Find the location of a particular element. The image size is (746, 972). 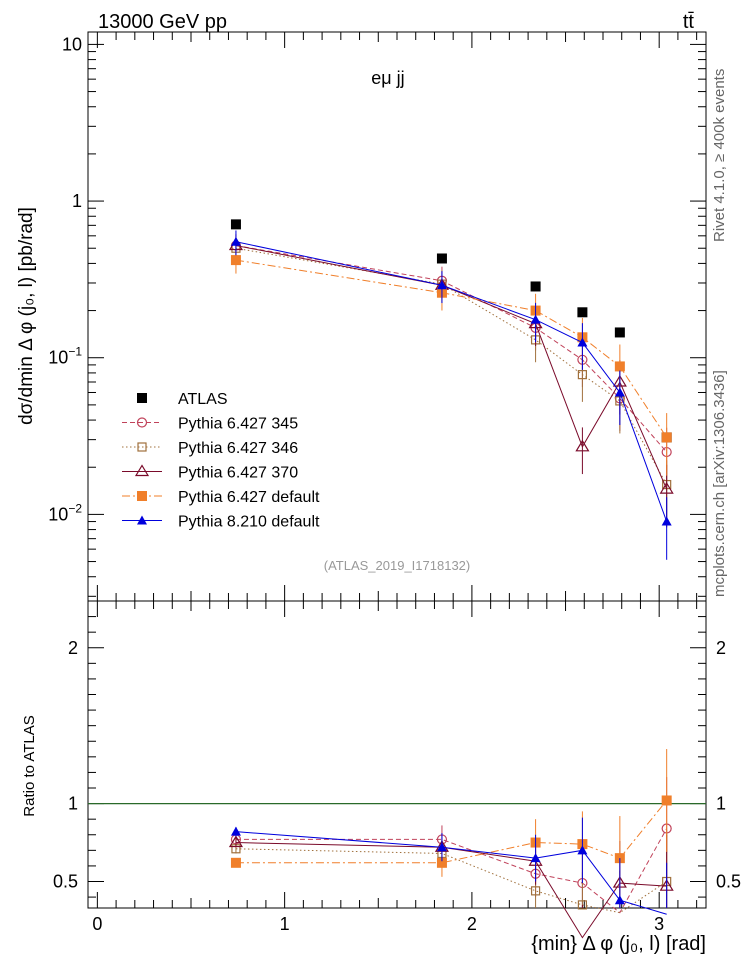

analysis-label: (ATLAS_2019_I1718132) is located at coordinates (397, 565).